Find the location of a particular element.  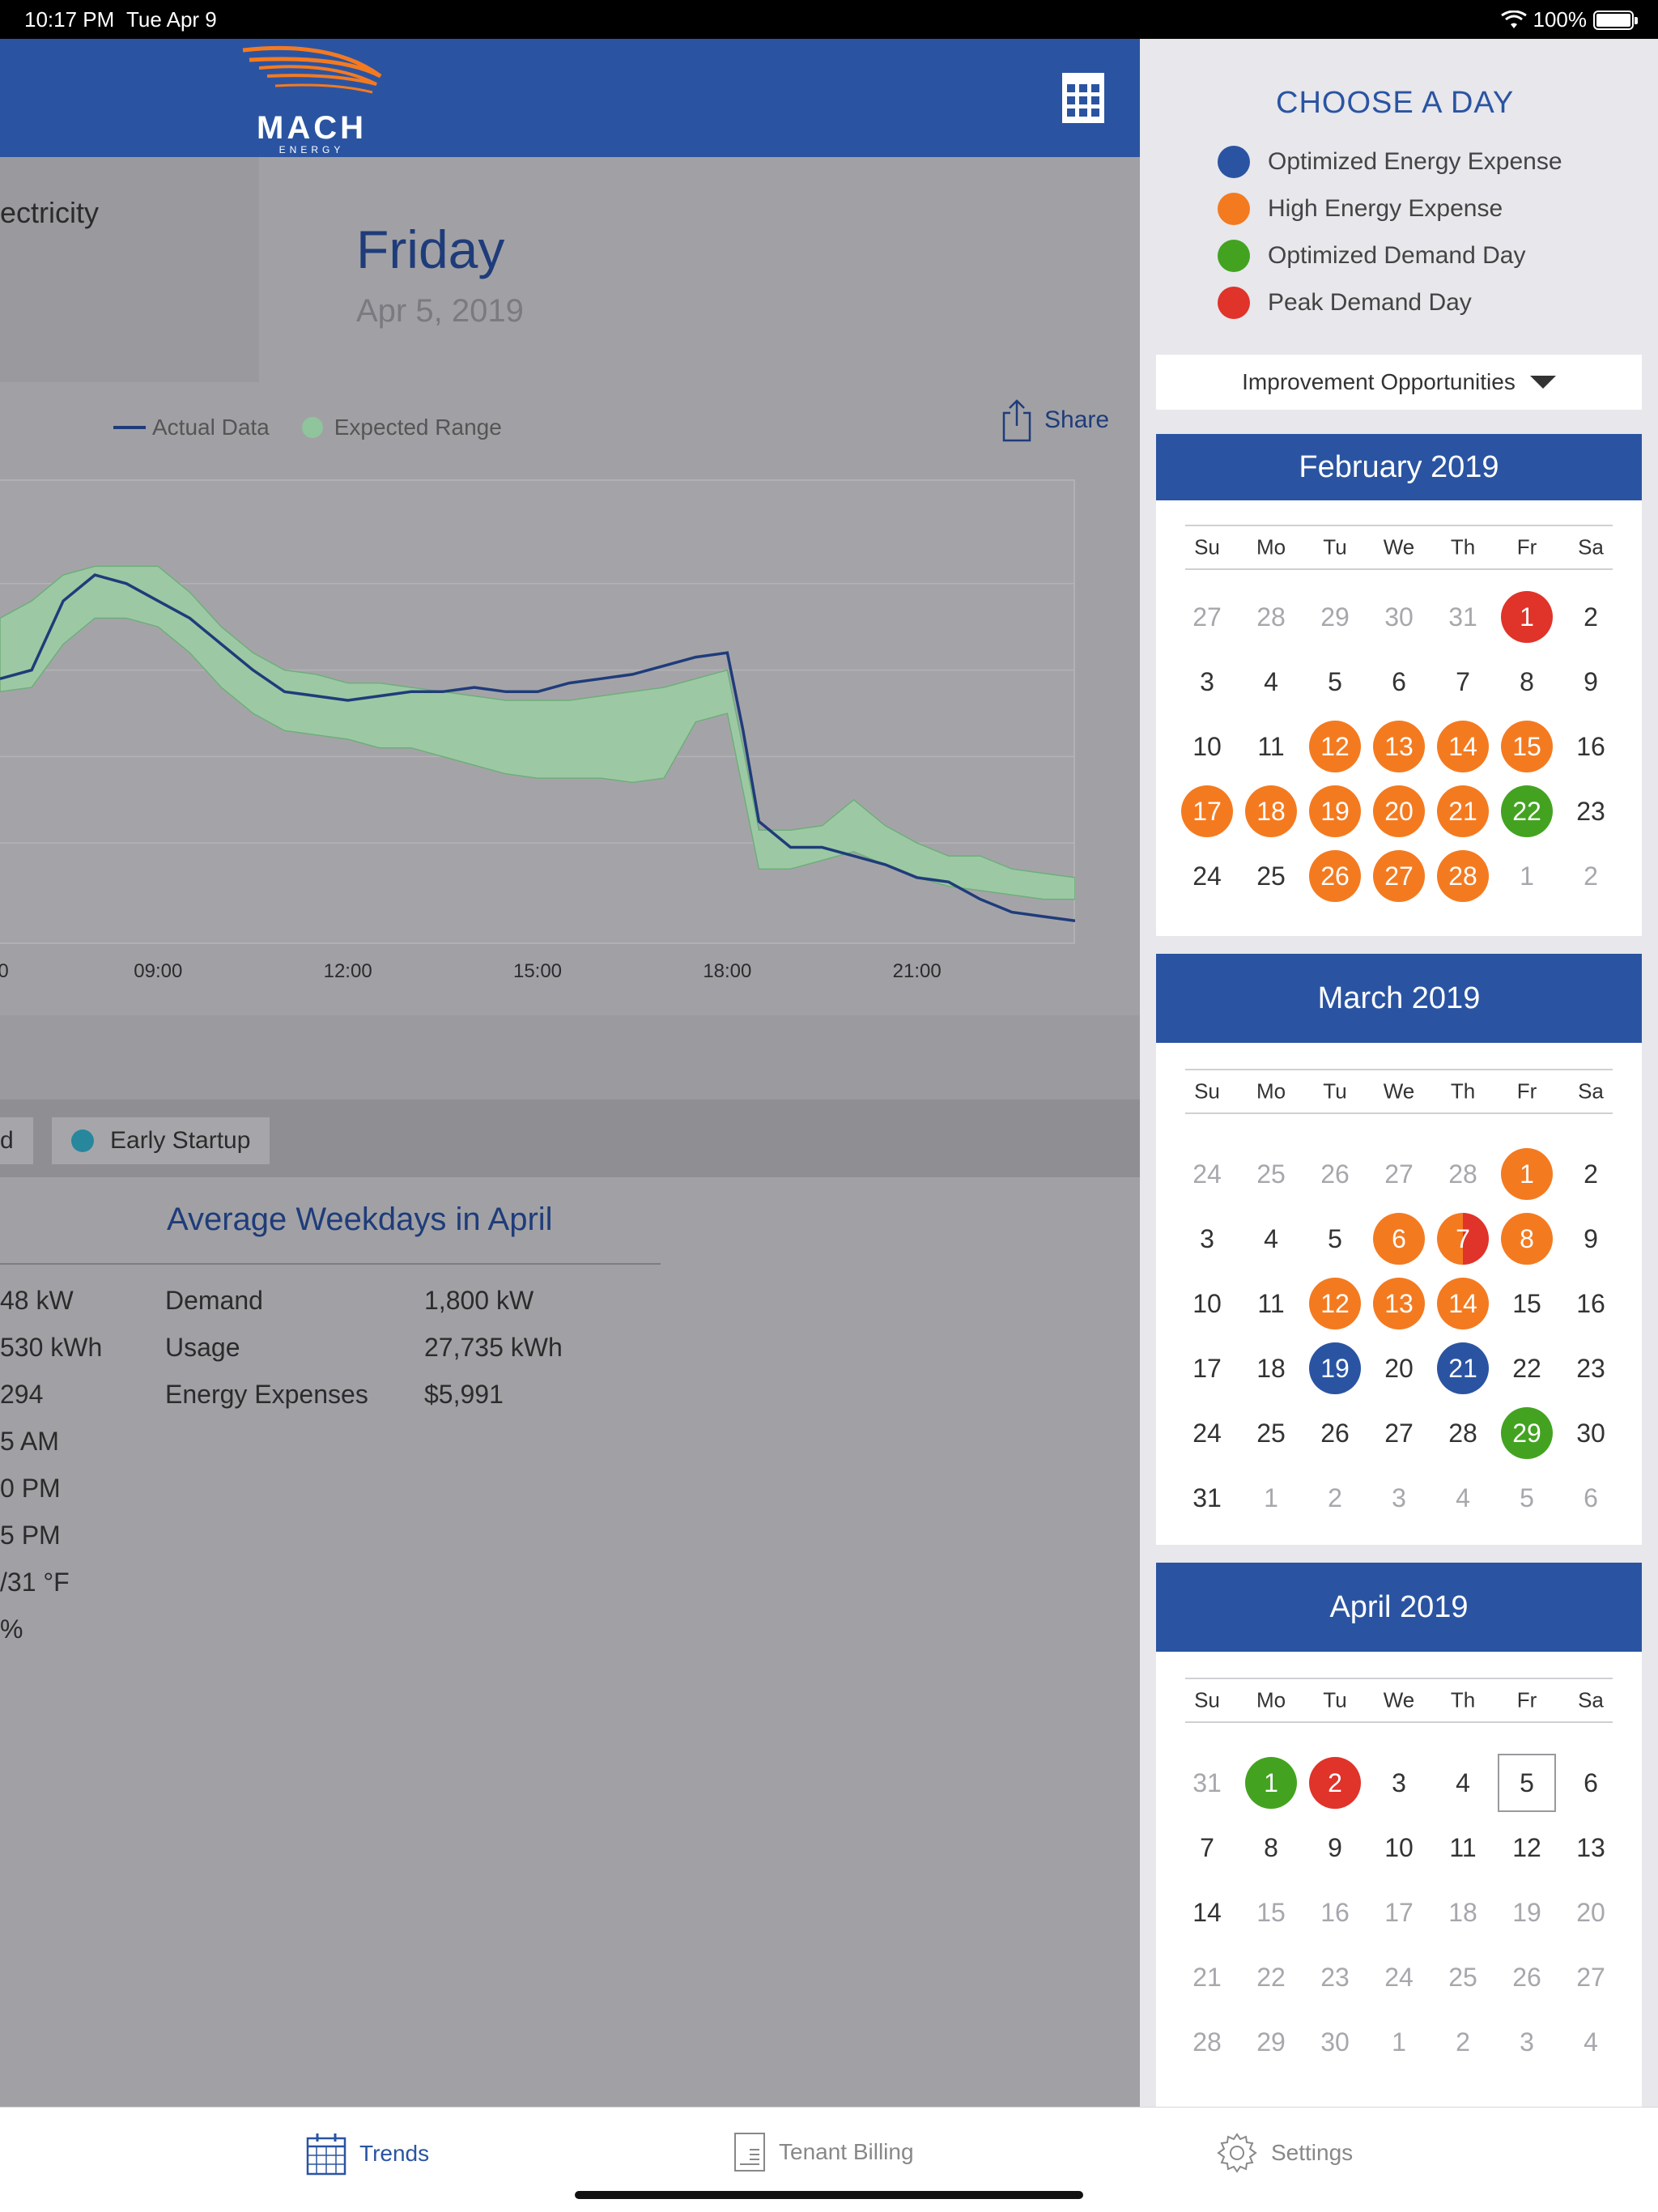

tab-trends: Trends is located at coordinates (367, 2154).